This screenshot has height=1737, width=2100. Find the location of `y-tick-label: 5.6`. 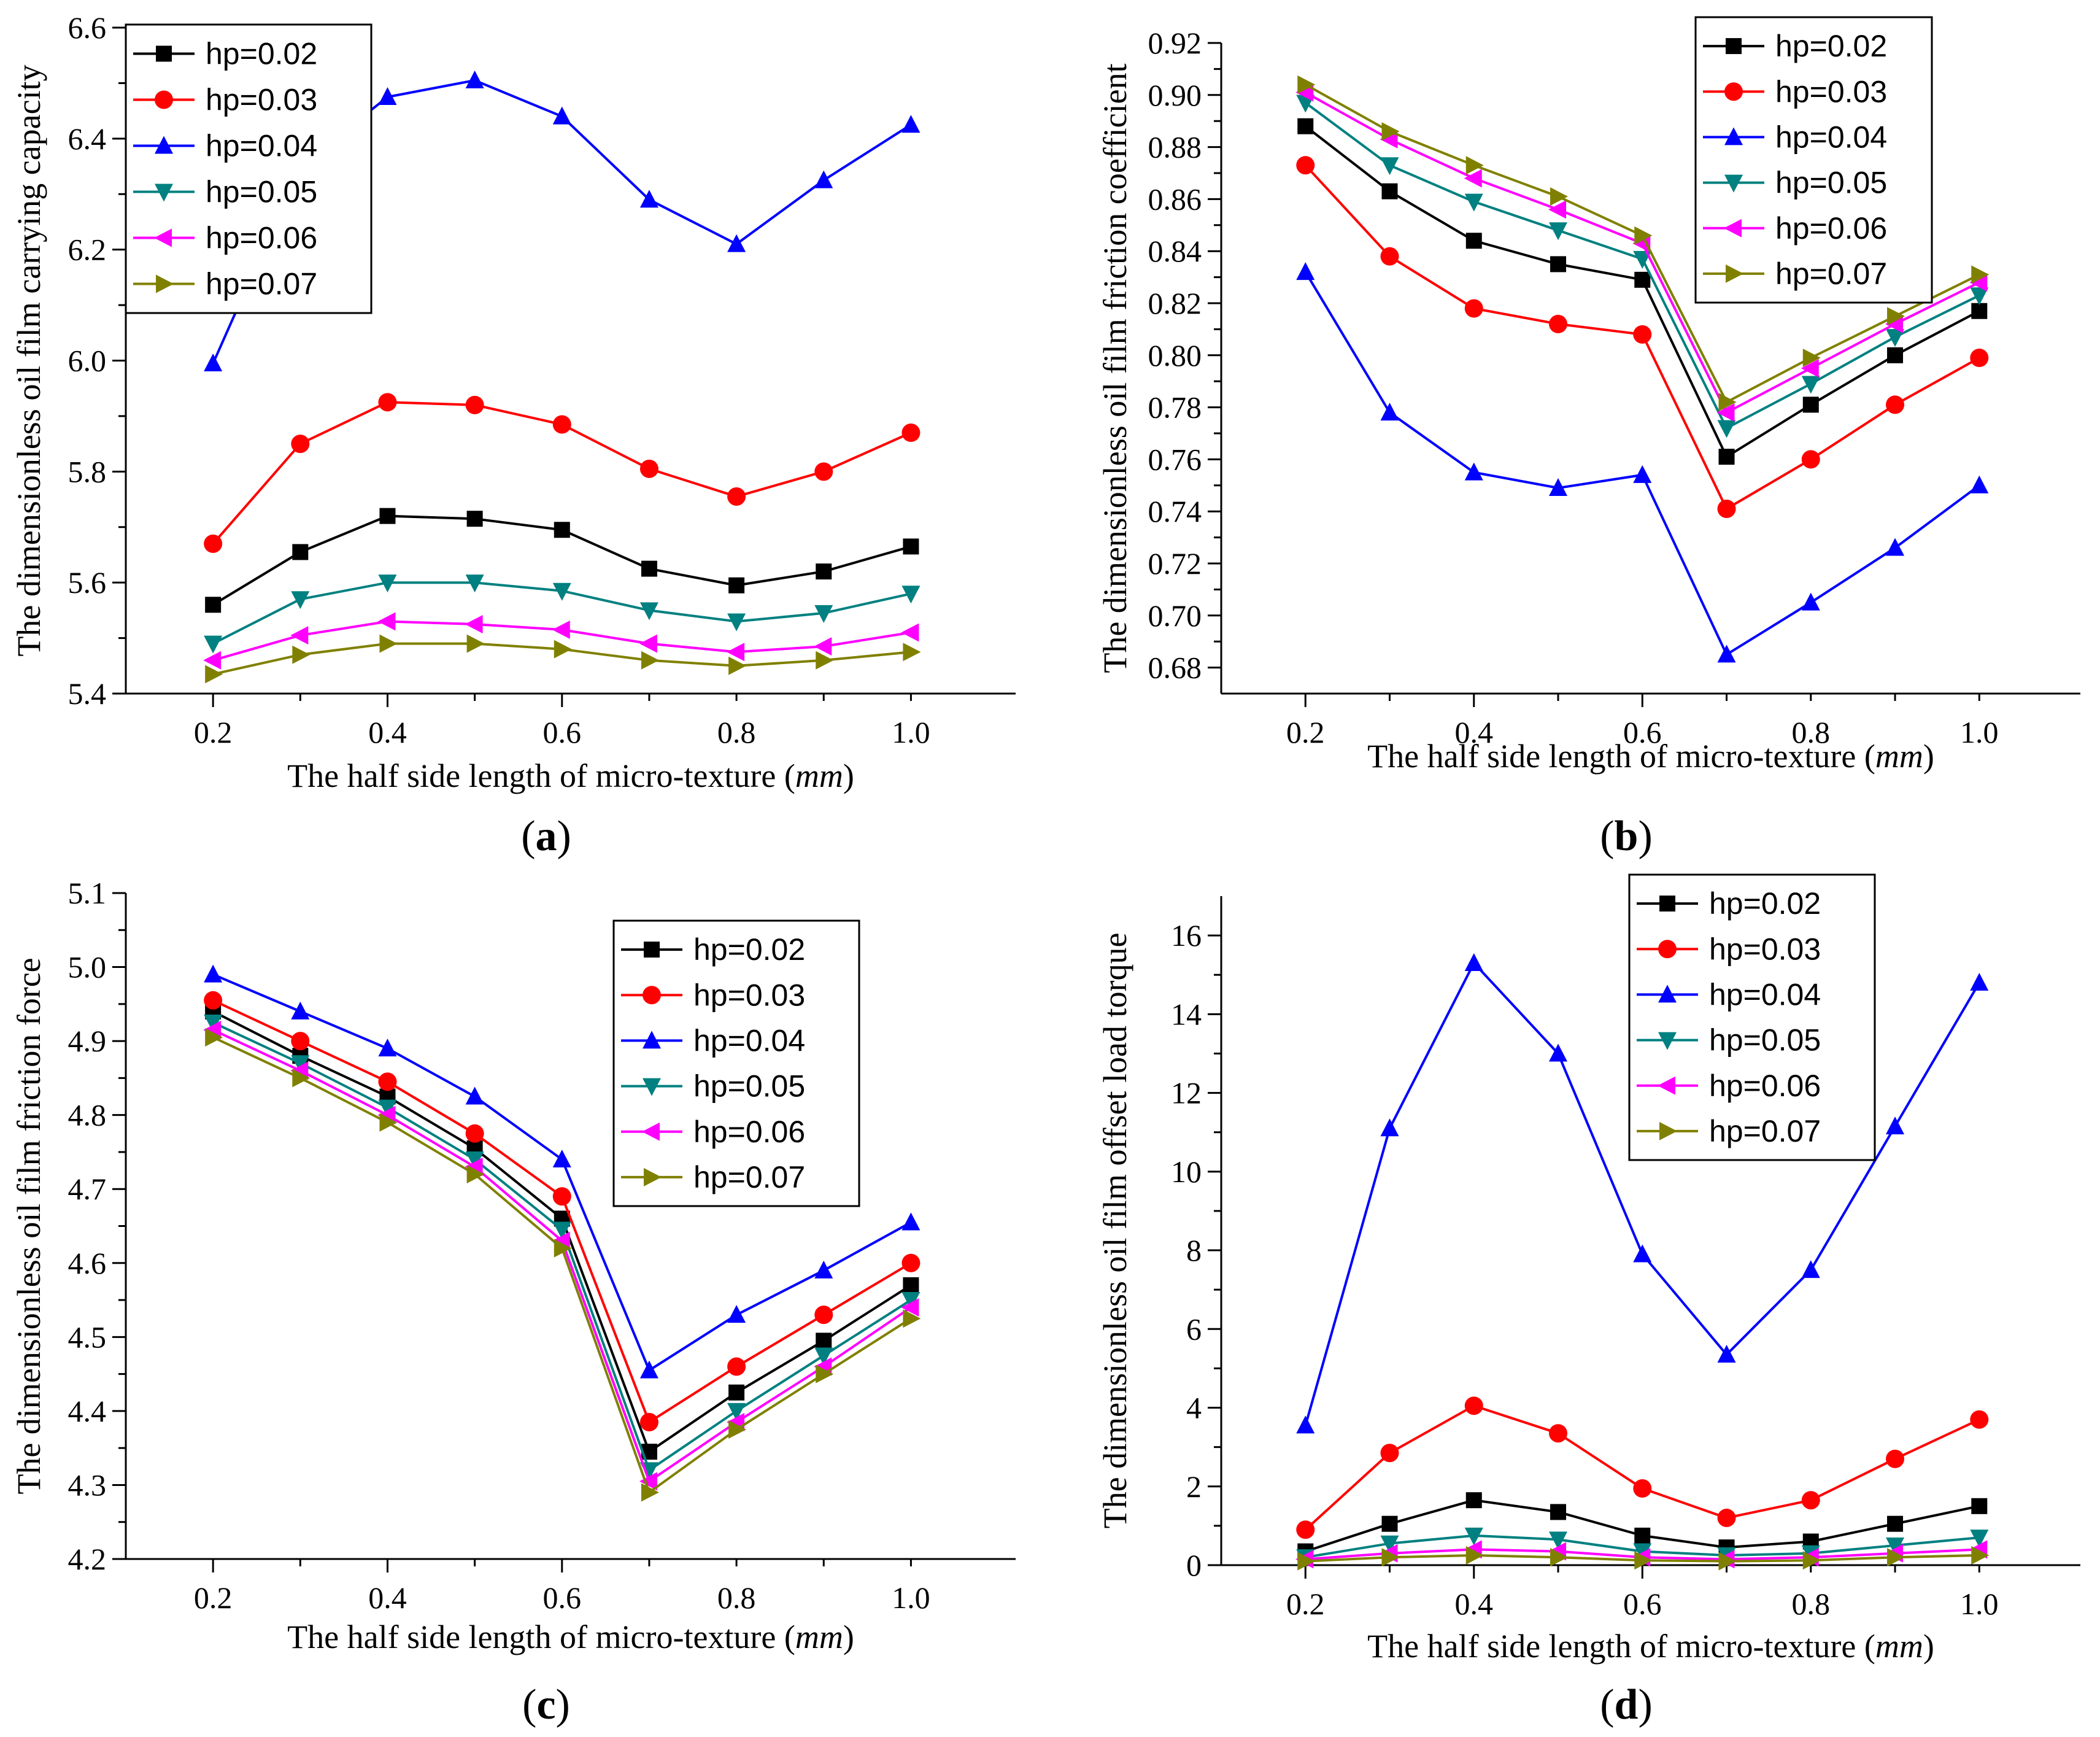

y-tick-label: 5.6 is located at coordinates (87, 582).